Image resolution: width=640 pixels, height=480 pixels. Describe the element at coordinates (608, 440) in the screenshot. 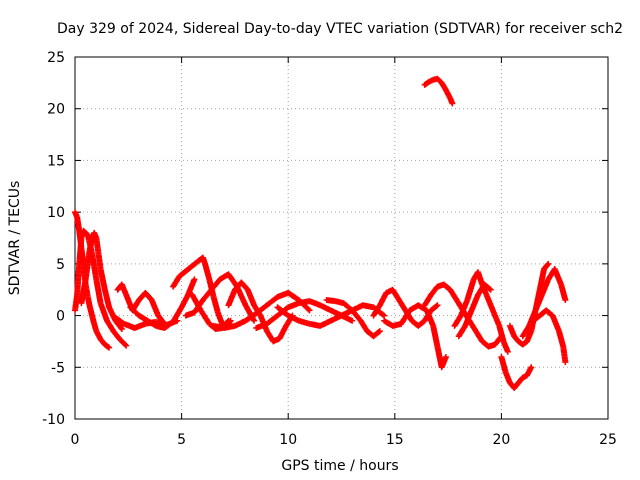

I see `x-tick-label: 25` at that location.